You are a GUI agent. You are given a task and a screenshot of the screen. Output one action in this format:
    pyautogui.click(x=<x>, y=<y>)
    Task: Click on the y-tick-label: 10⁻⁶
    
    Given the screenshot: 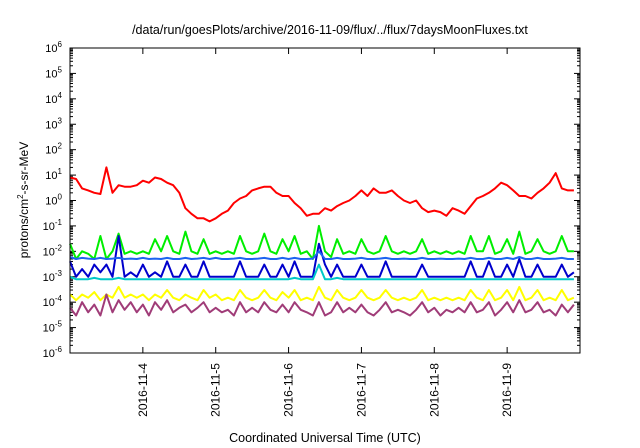 What is the action you would take?
    pyautogui.click(x=53, y=352)
    